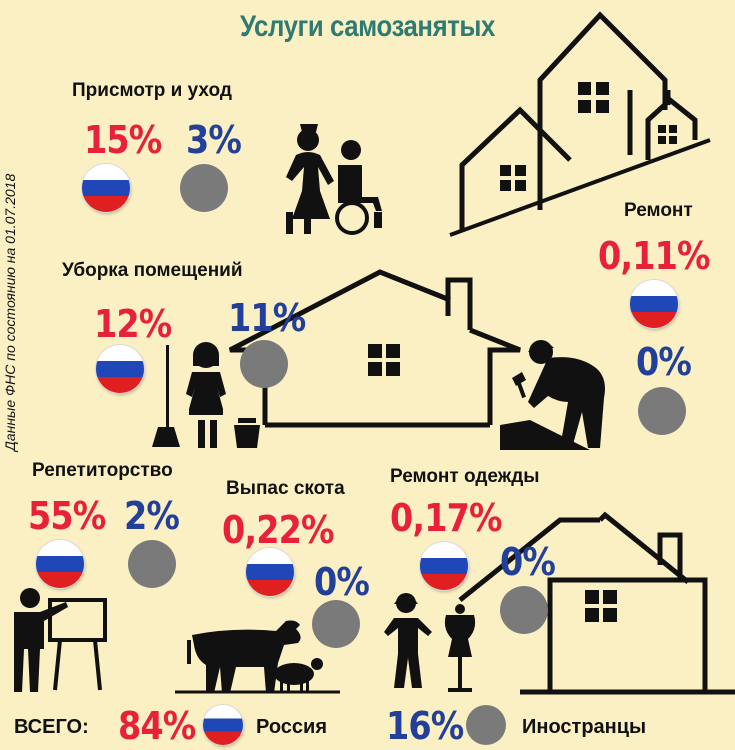  What do you see at coordinates (10, 312) in the screenshot?
I see `source-note: Данные ФНС по состоянию на 01.07.2018` at bounding box center [10, 312].